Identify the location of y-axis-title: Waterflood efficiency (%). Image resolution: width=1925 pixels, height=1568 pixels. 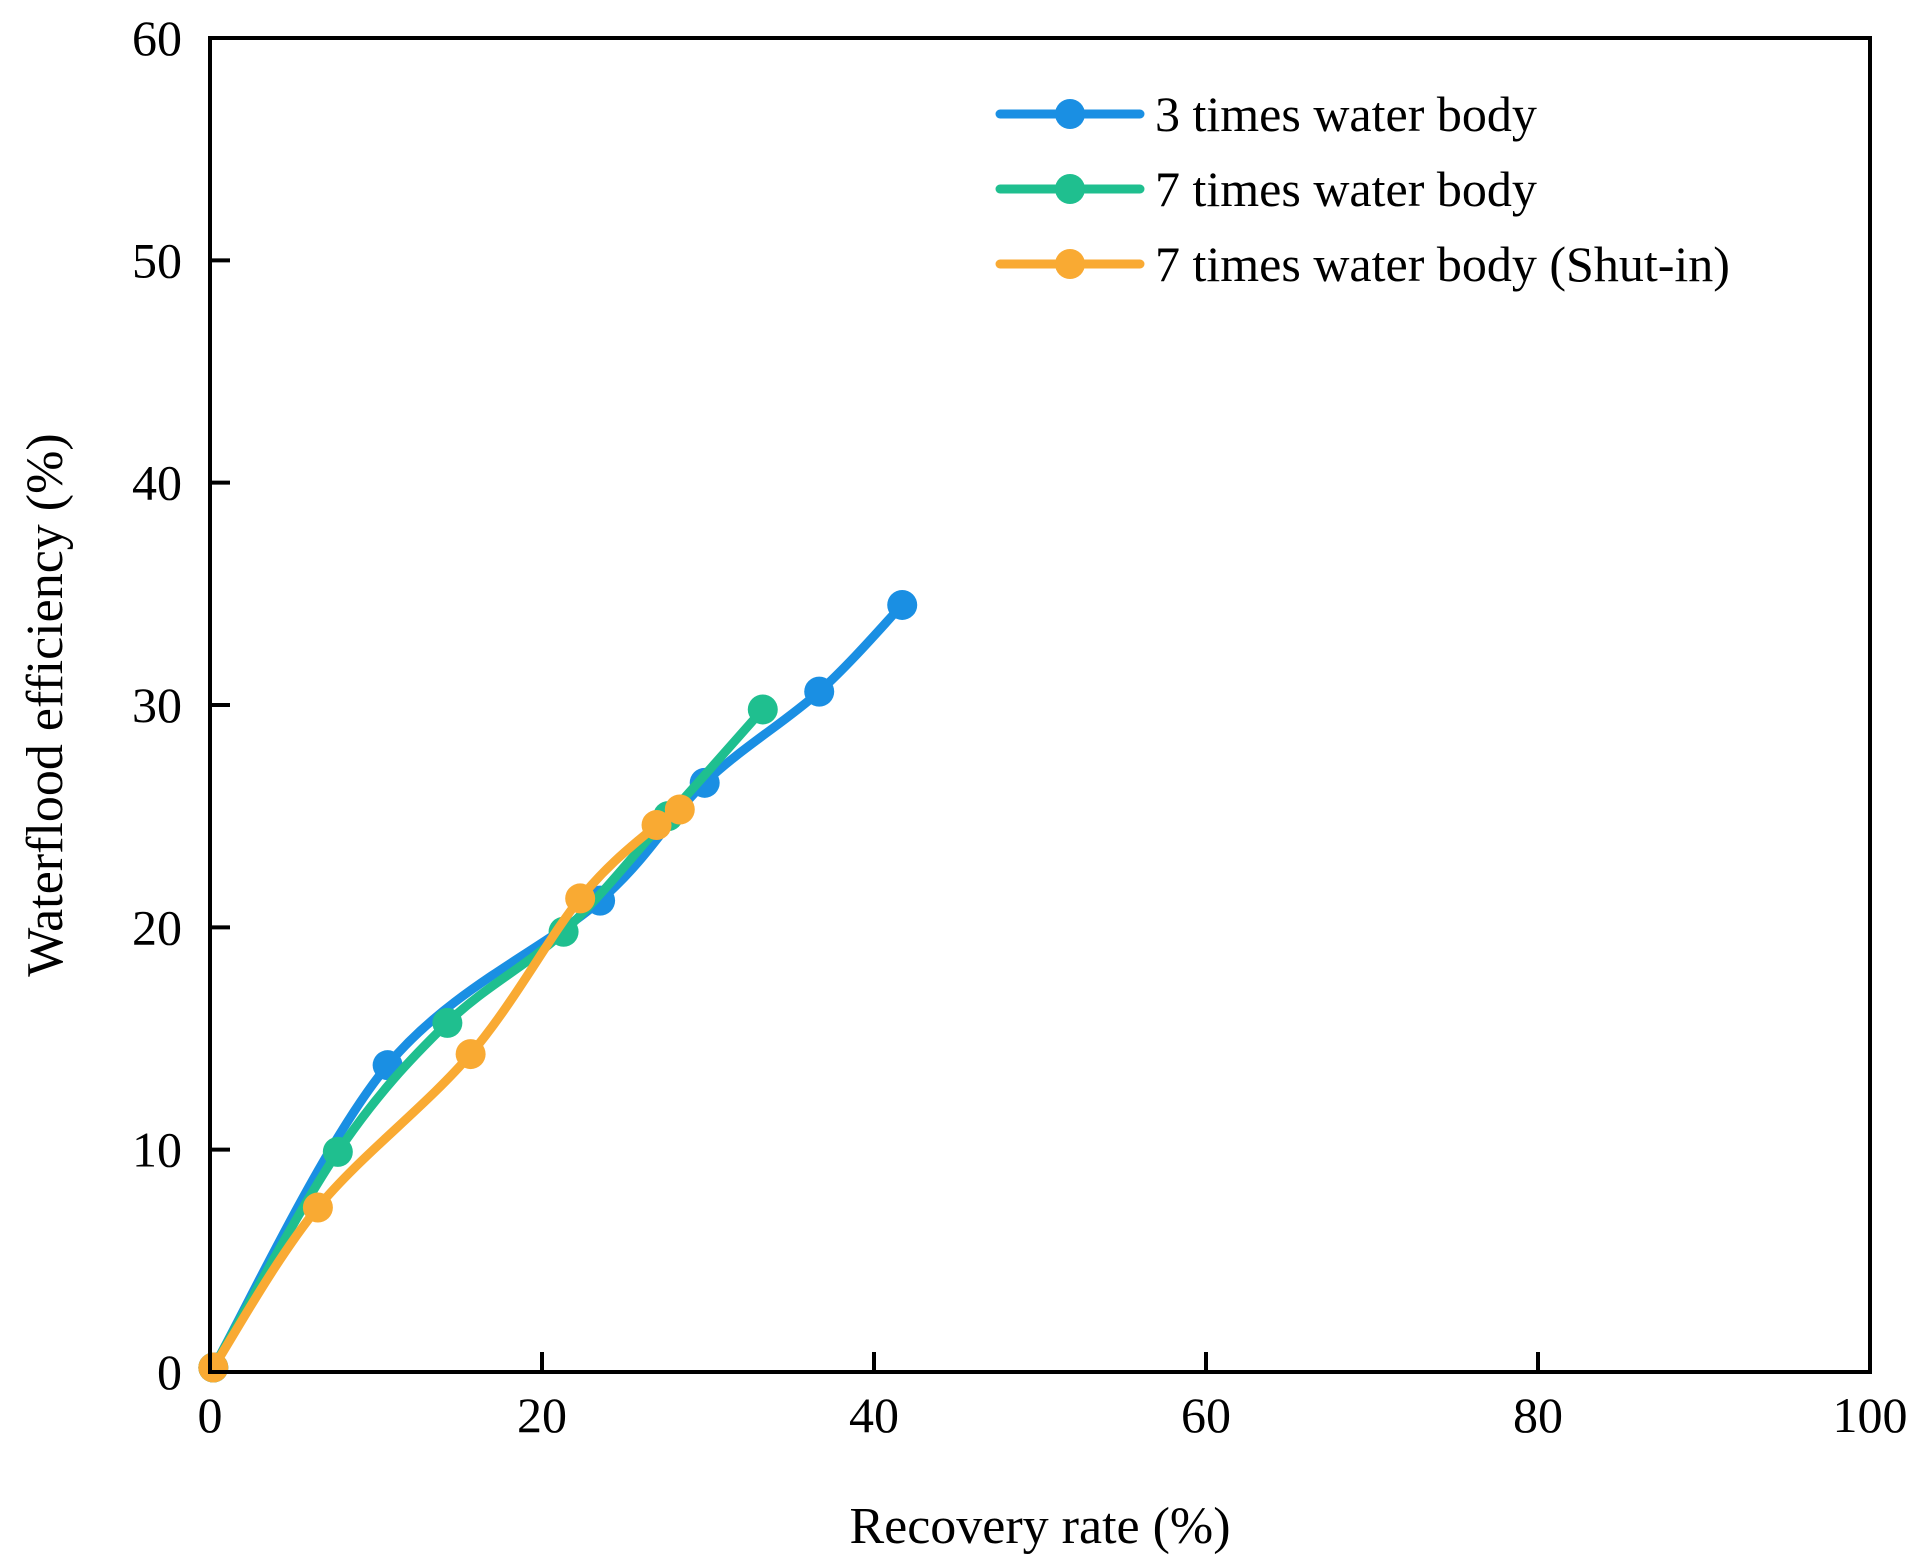
(45, 704).